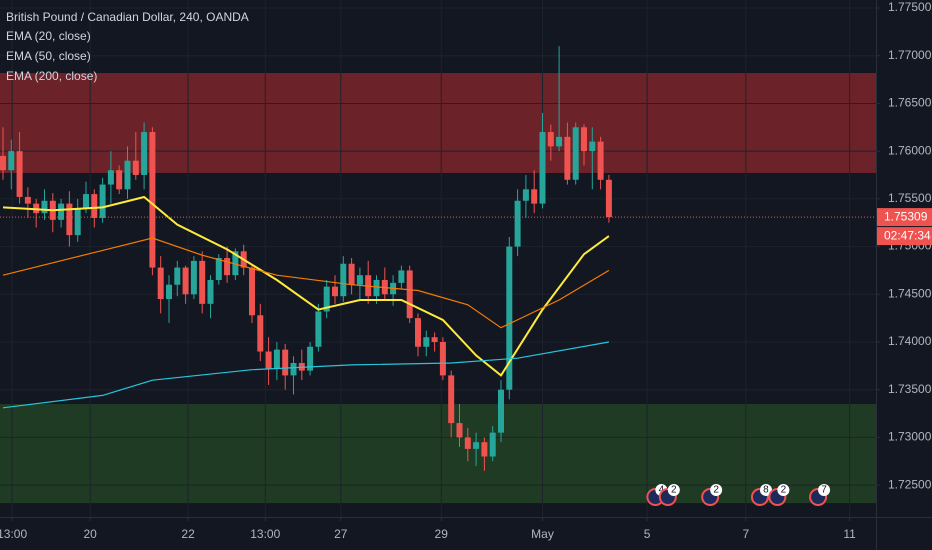 The image size is (932, 550). I want to click on y-tick-label: 1.72500, so click(910, 484).